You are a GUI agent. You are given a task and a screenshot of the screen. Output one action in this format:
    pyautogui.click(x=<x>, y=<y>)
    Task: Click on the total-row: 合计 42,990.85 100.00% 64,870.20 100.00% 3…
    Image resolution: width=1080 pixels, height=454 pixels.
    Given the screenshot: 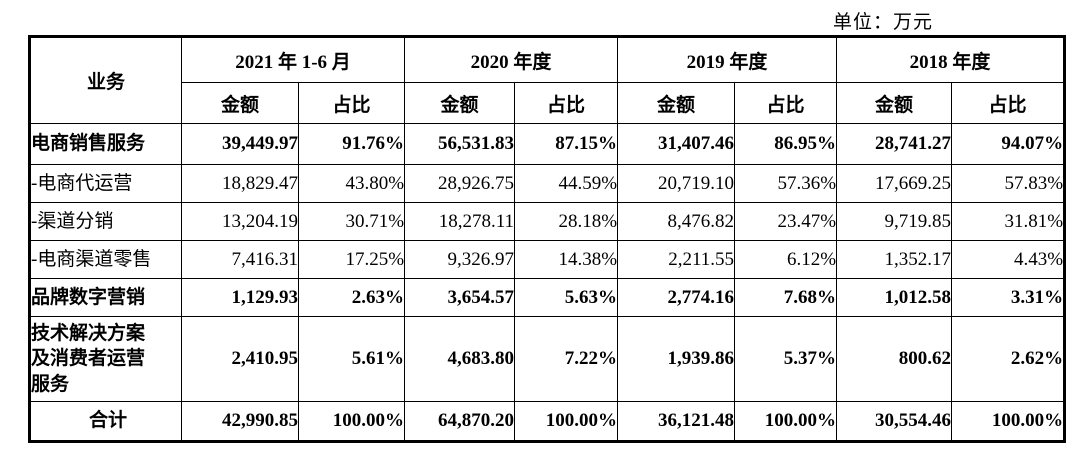 What is the action you would take?
    pyautogui.click(x=547, y=421)
    